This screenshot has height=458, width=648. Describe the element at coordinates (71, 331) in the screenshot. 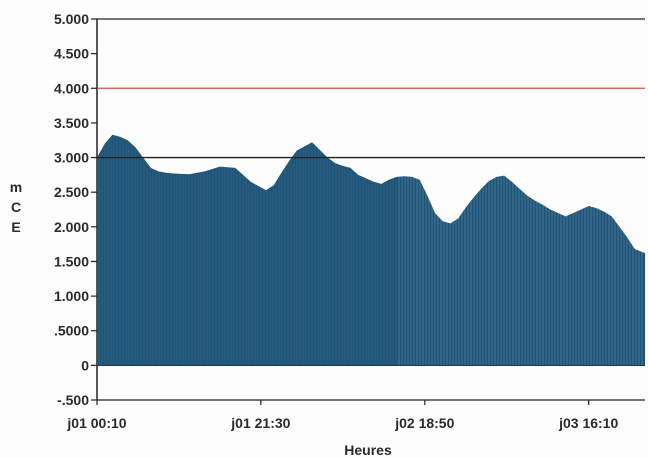

I see `y-tick-label: .5000` at that location.